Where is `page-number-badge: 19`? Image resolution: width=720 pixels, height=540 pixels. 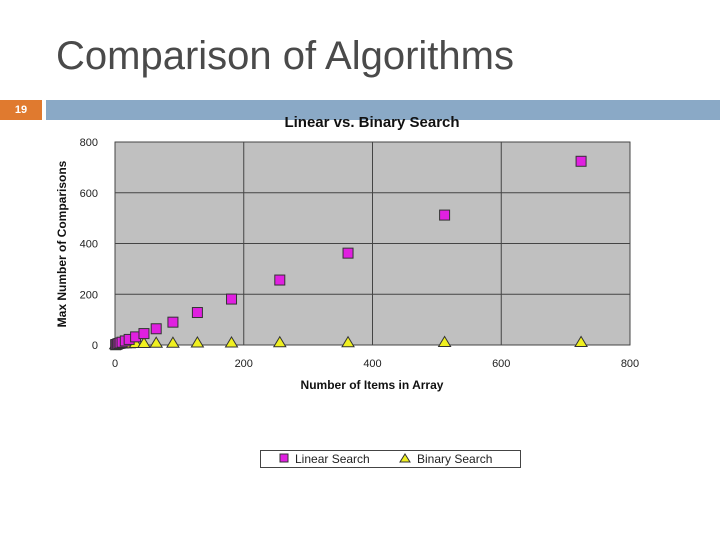
page-number-badge: 19 is located at coordinates (21, 110).